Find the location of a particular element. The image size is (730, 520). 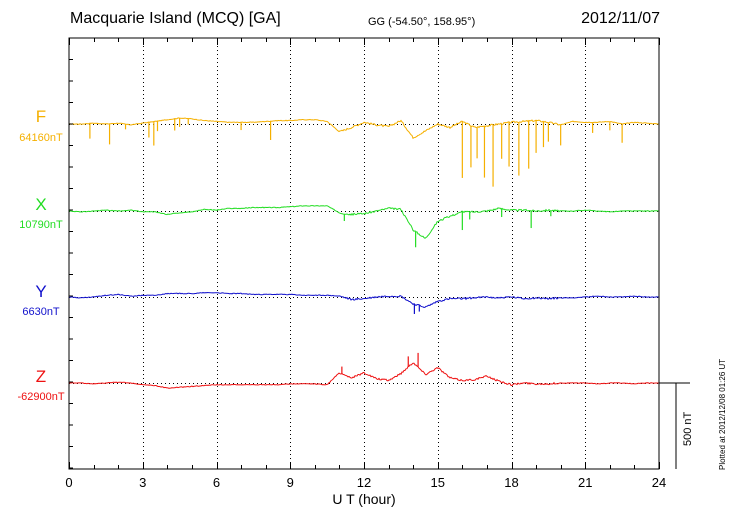

x-tick-label: 12 is located at coordinates (364, 482).